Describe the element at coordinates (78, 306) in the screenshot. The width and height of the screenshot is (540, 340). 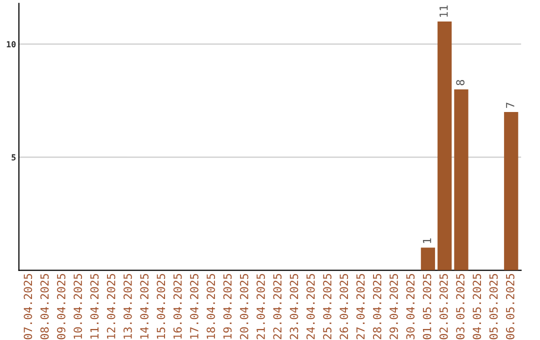
I see `x-tick-label: 10.04.2025` at that location.